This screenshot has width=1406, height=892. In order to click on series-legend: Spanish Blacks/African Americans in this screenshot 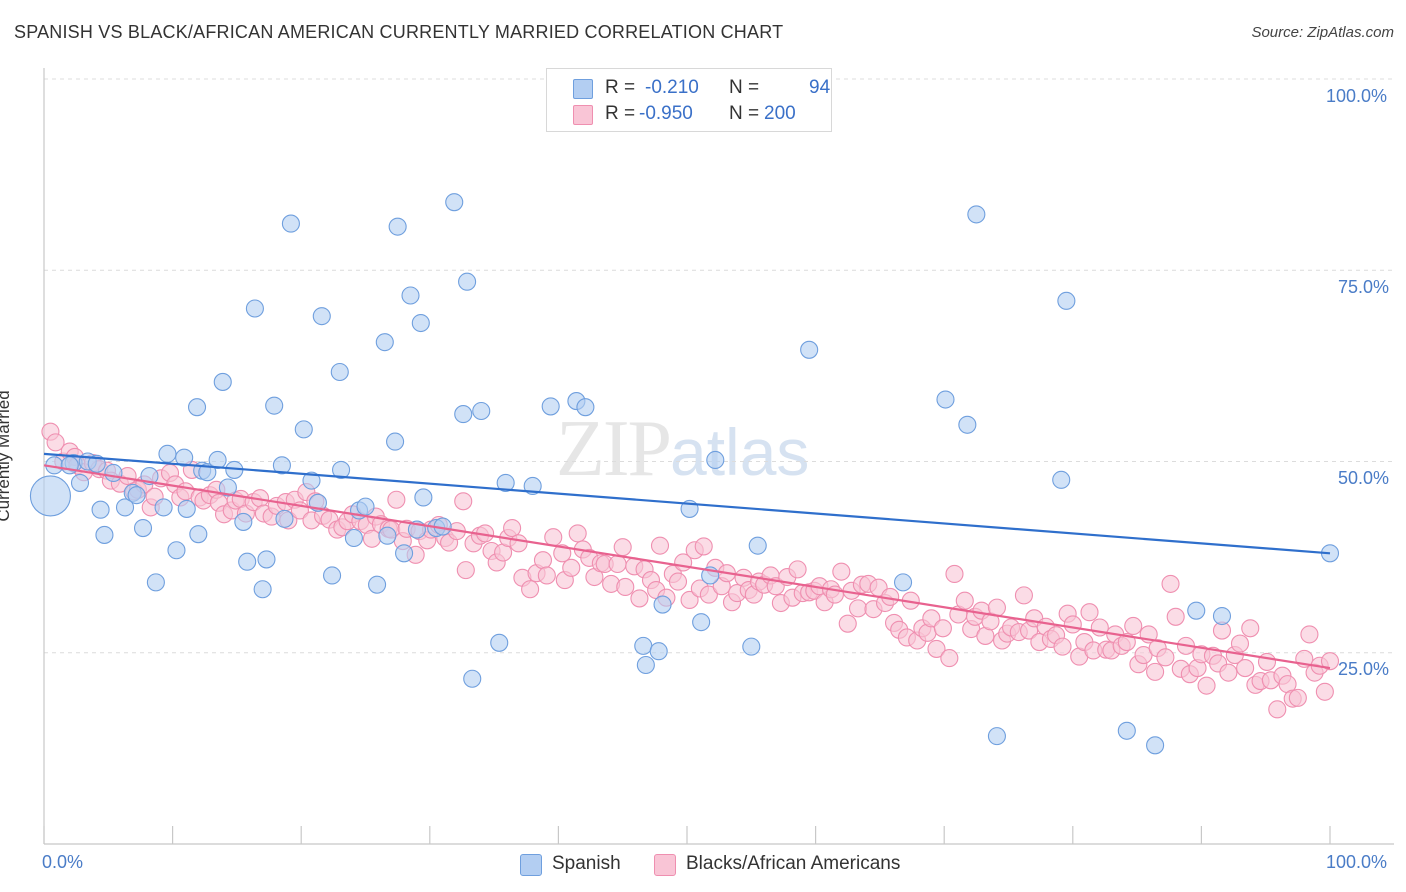, I will do `click(703, 865)`.